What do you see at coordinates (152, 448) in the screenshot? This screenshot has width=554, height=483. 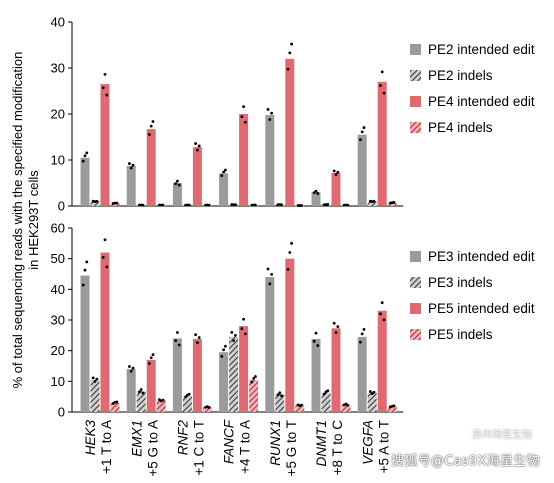 I see `category-edit-label-emx1: +5 G to A` at bounding box center [152, 448].